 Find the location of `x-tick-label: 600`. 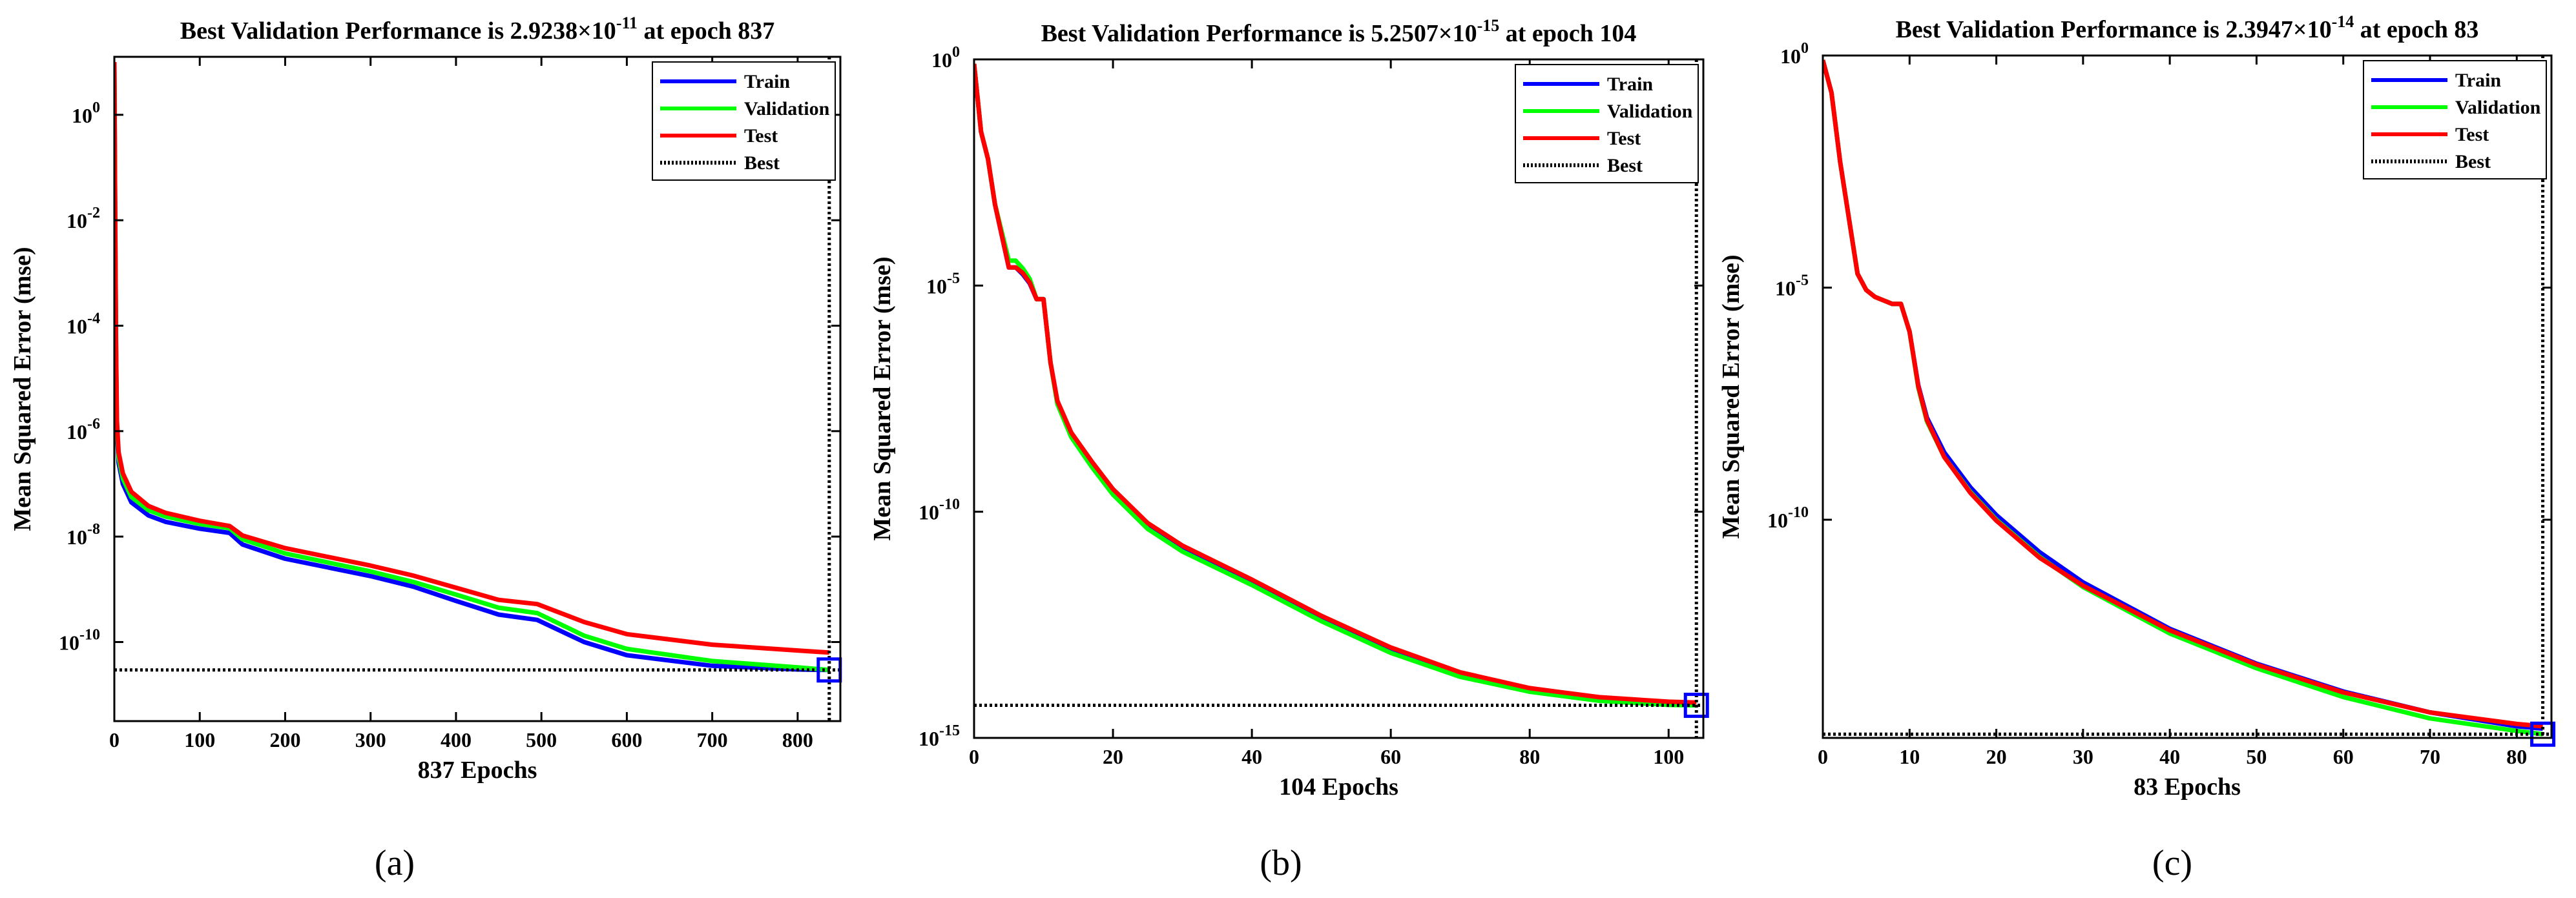

x-tick-label: 600 is located at coordinates (626, 739).